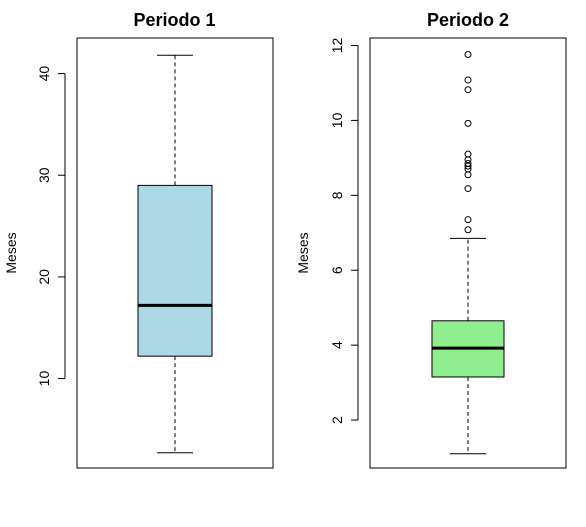  What do you see at coordinates (468, 20) in the screenshot?
I see `chart-title: Periodo 2` at bounding box center [468, 20].